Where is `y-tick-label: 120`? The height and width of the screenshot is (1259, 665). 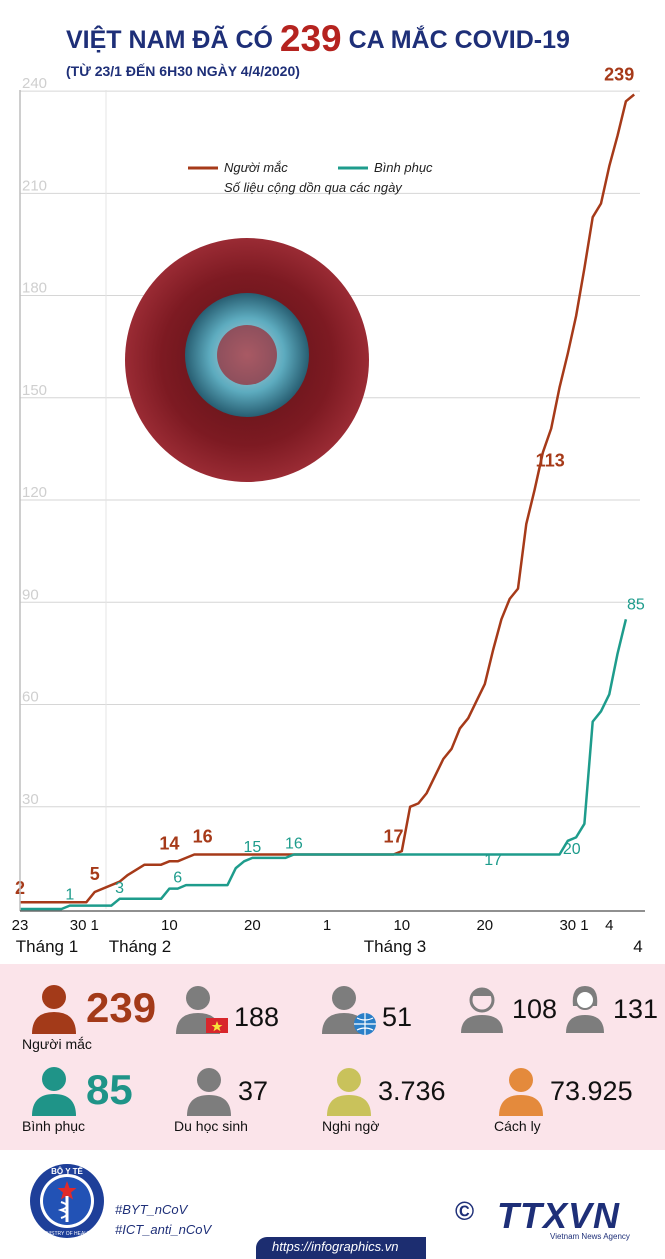 y-tick-label: 120 is located at coordinates (34, 492).